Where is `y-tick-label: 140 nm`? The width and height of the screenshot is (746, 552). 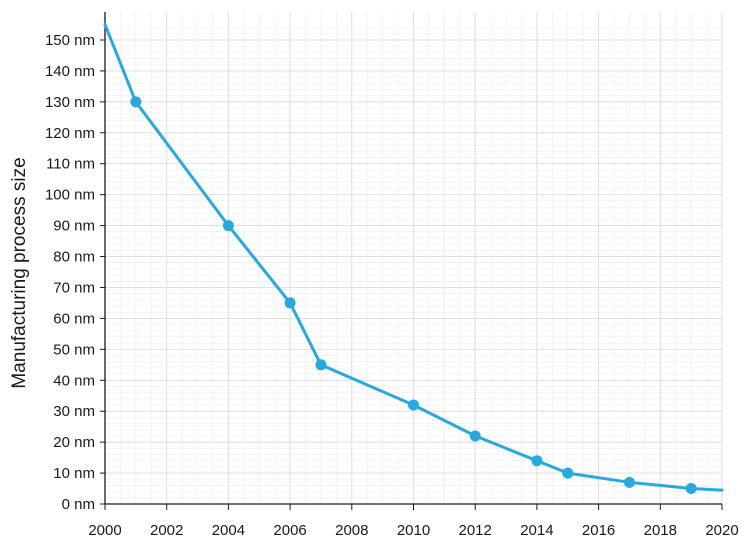 y-tick-label: 140 nm is located at coordinates (70, 71).